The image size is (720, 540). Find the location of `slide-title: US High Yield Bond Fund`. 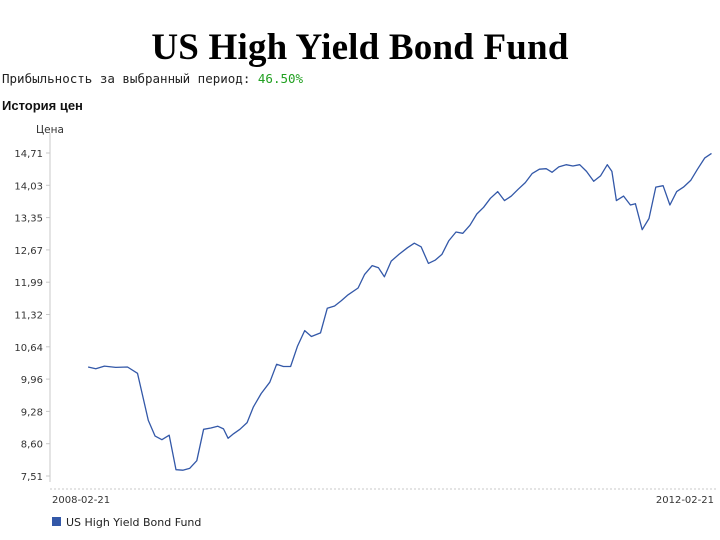

slide-title: US High Yield Bond Fund is located at coordinates (360, 47).